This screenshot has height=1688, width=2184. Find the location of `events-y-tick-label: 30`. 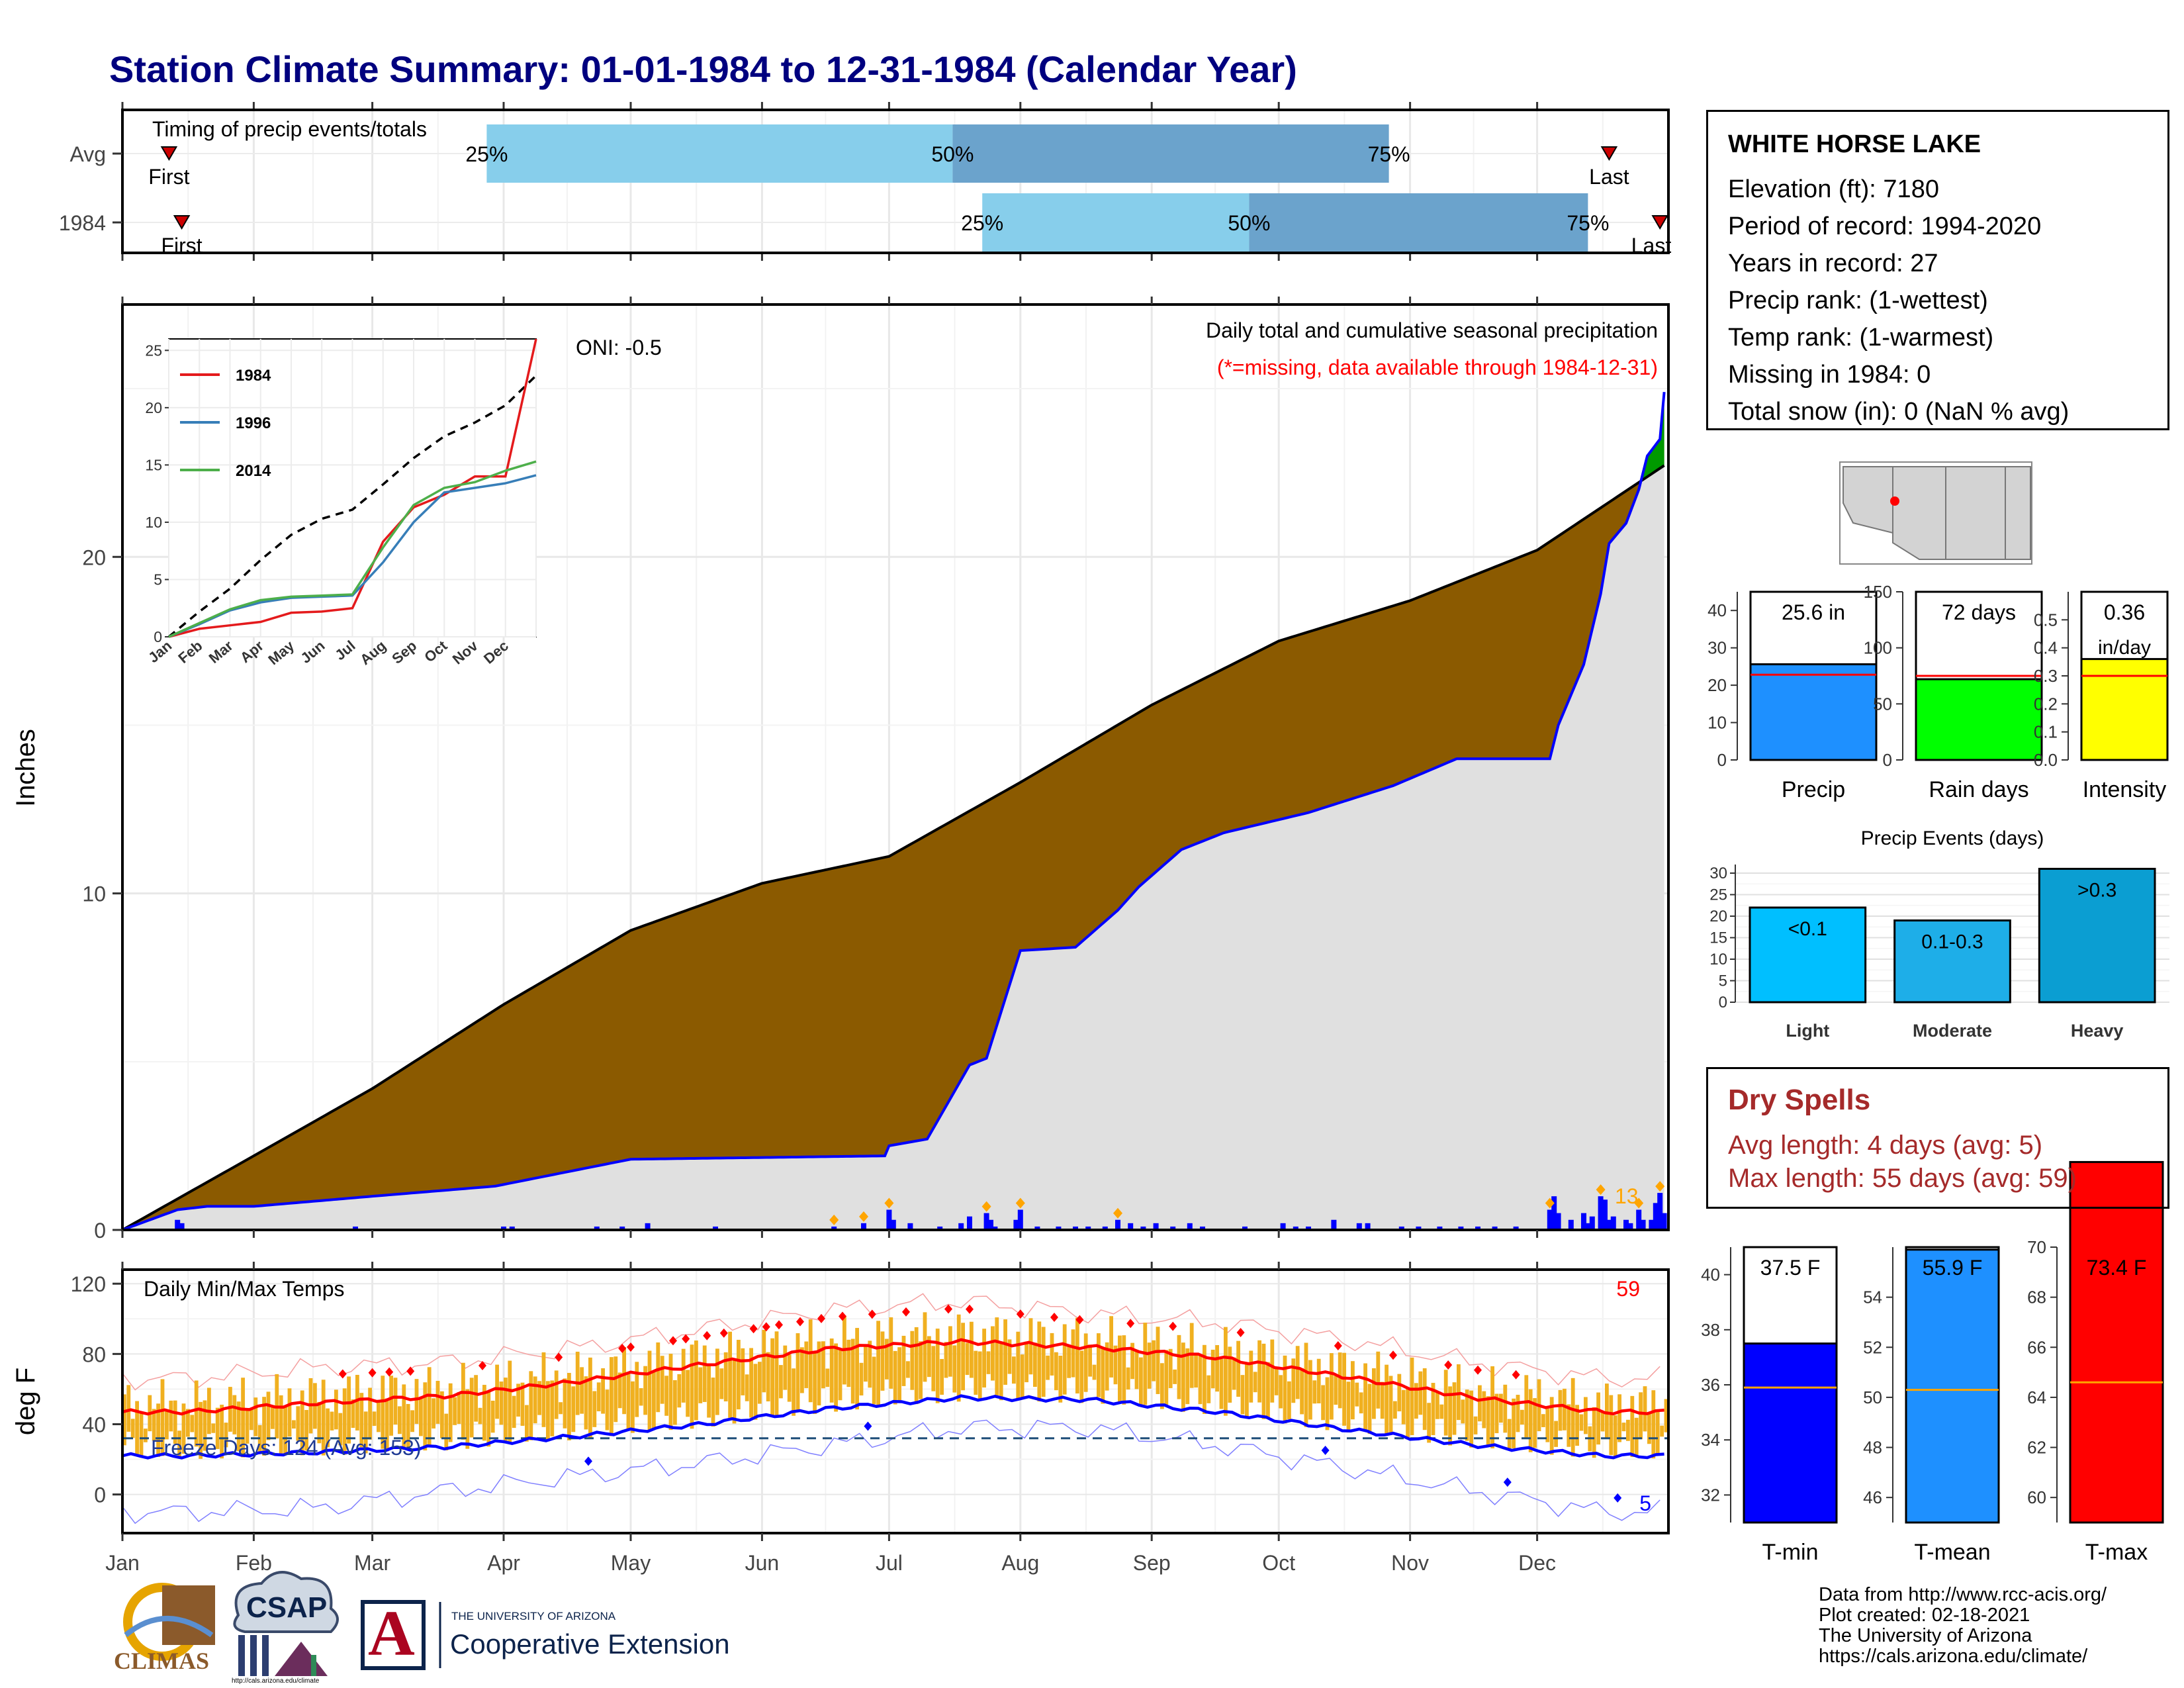

events-y-tick-label: 30 is located at coordinates (1718, 873).